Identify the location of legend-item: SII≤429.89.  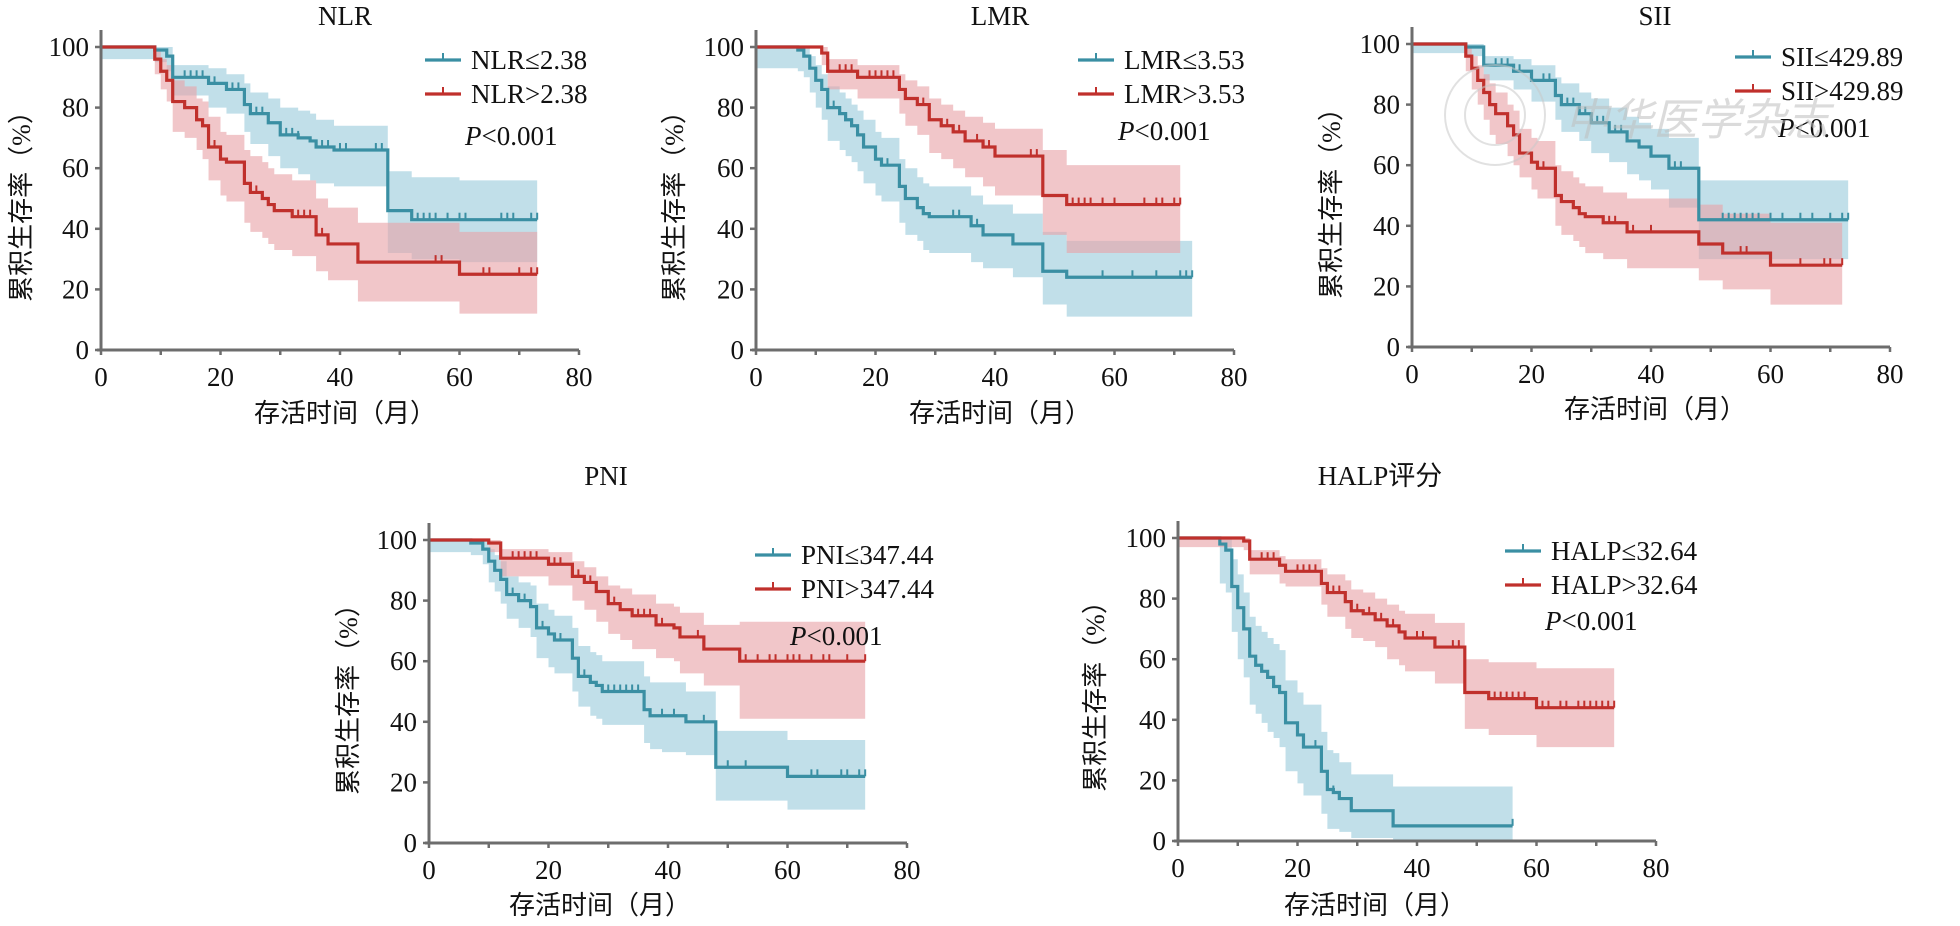
(1819, 57).